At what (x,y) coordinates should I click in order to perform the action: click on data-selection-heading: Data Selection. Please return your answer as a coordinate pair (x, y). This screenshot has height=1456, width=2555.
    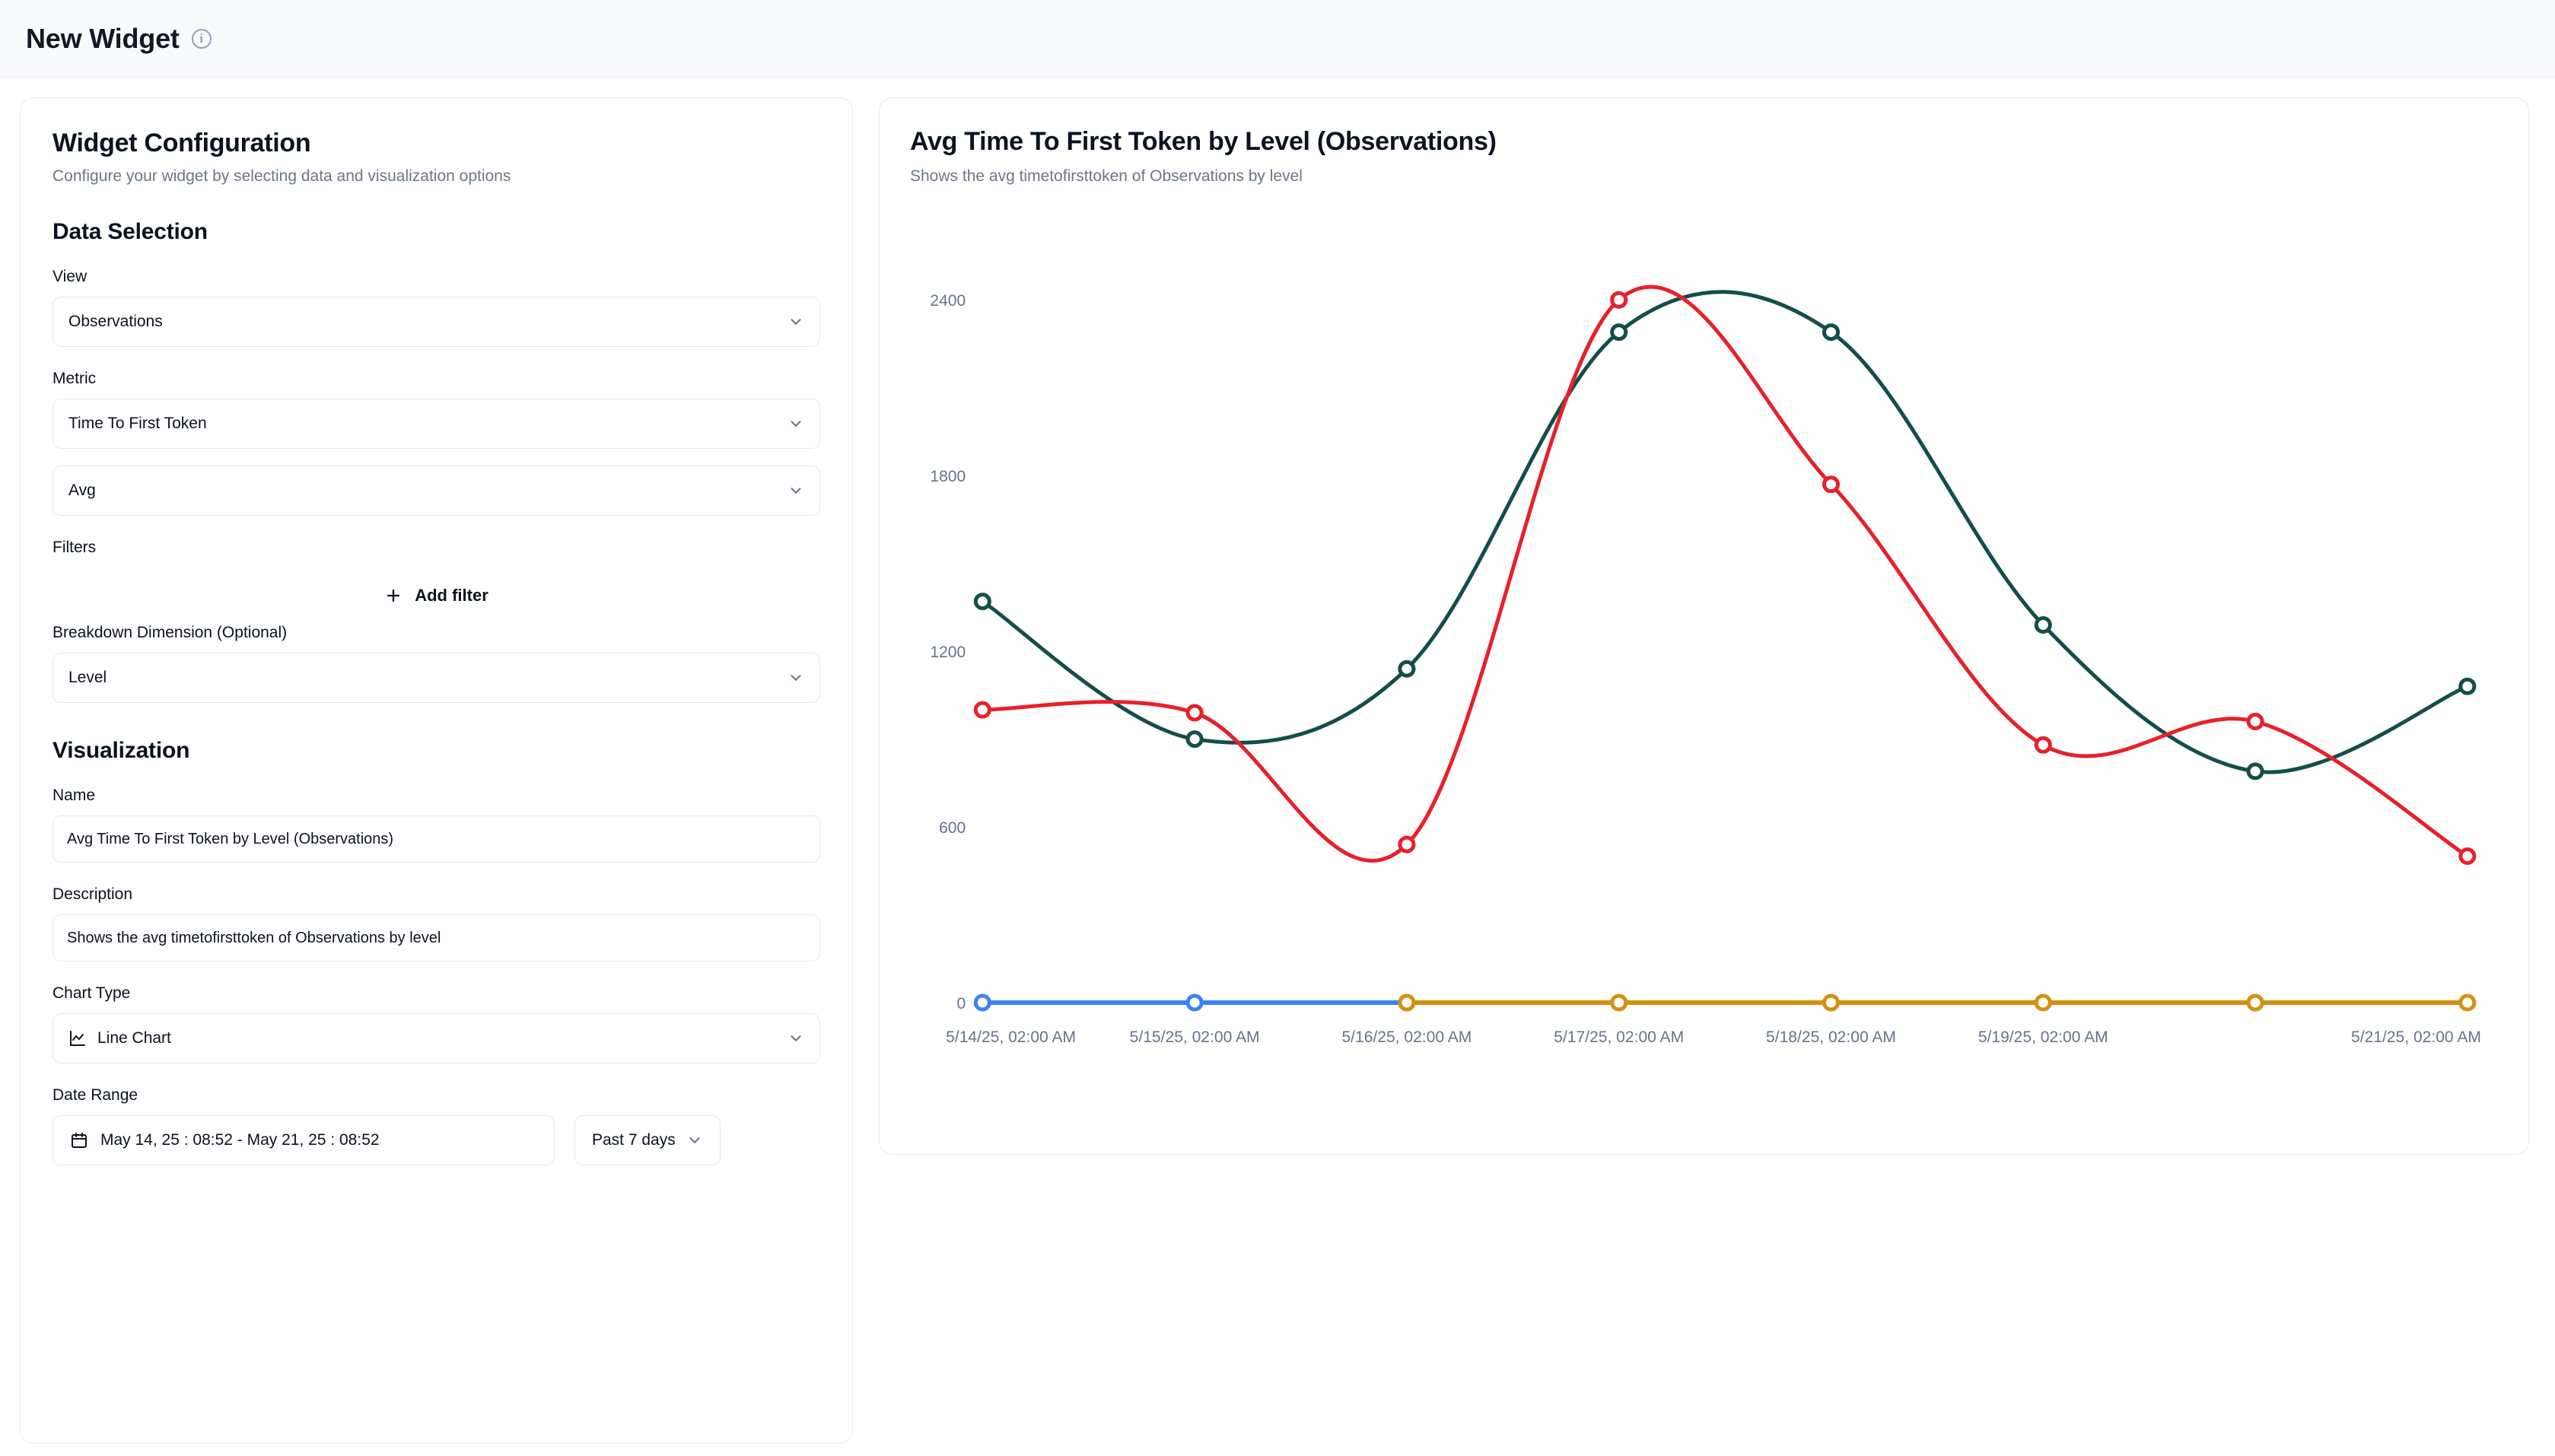
    Looking at the image, I should click on (130, 231).